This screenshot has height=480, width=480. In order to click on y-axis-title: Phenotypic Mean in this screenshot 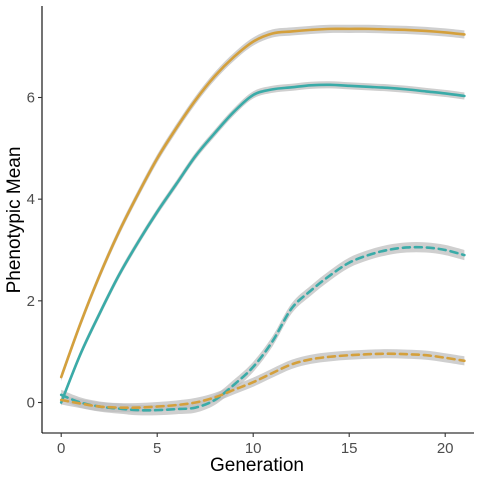, I will do `click(14, 220)`.